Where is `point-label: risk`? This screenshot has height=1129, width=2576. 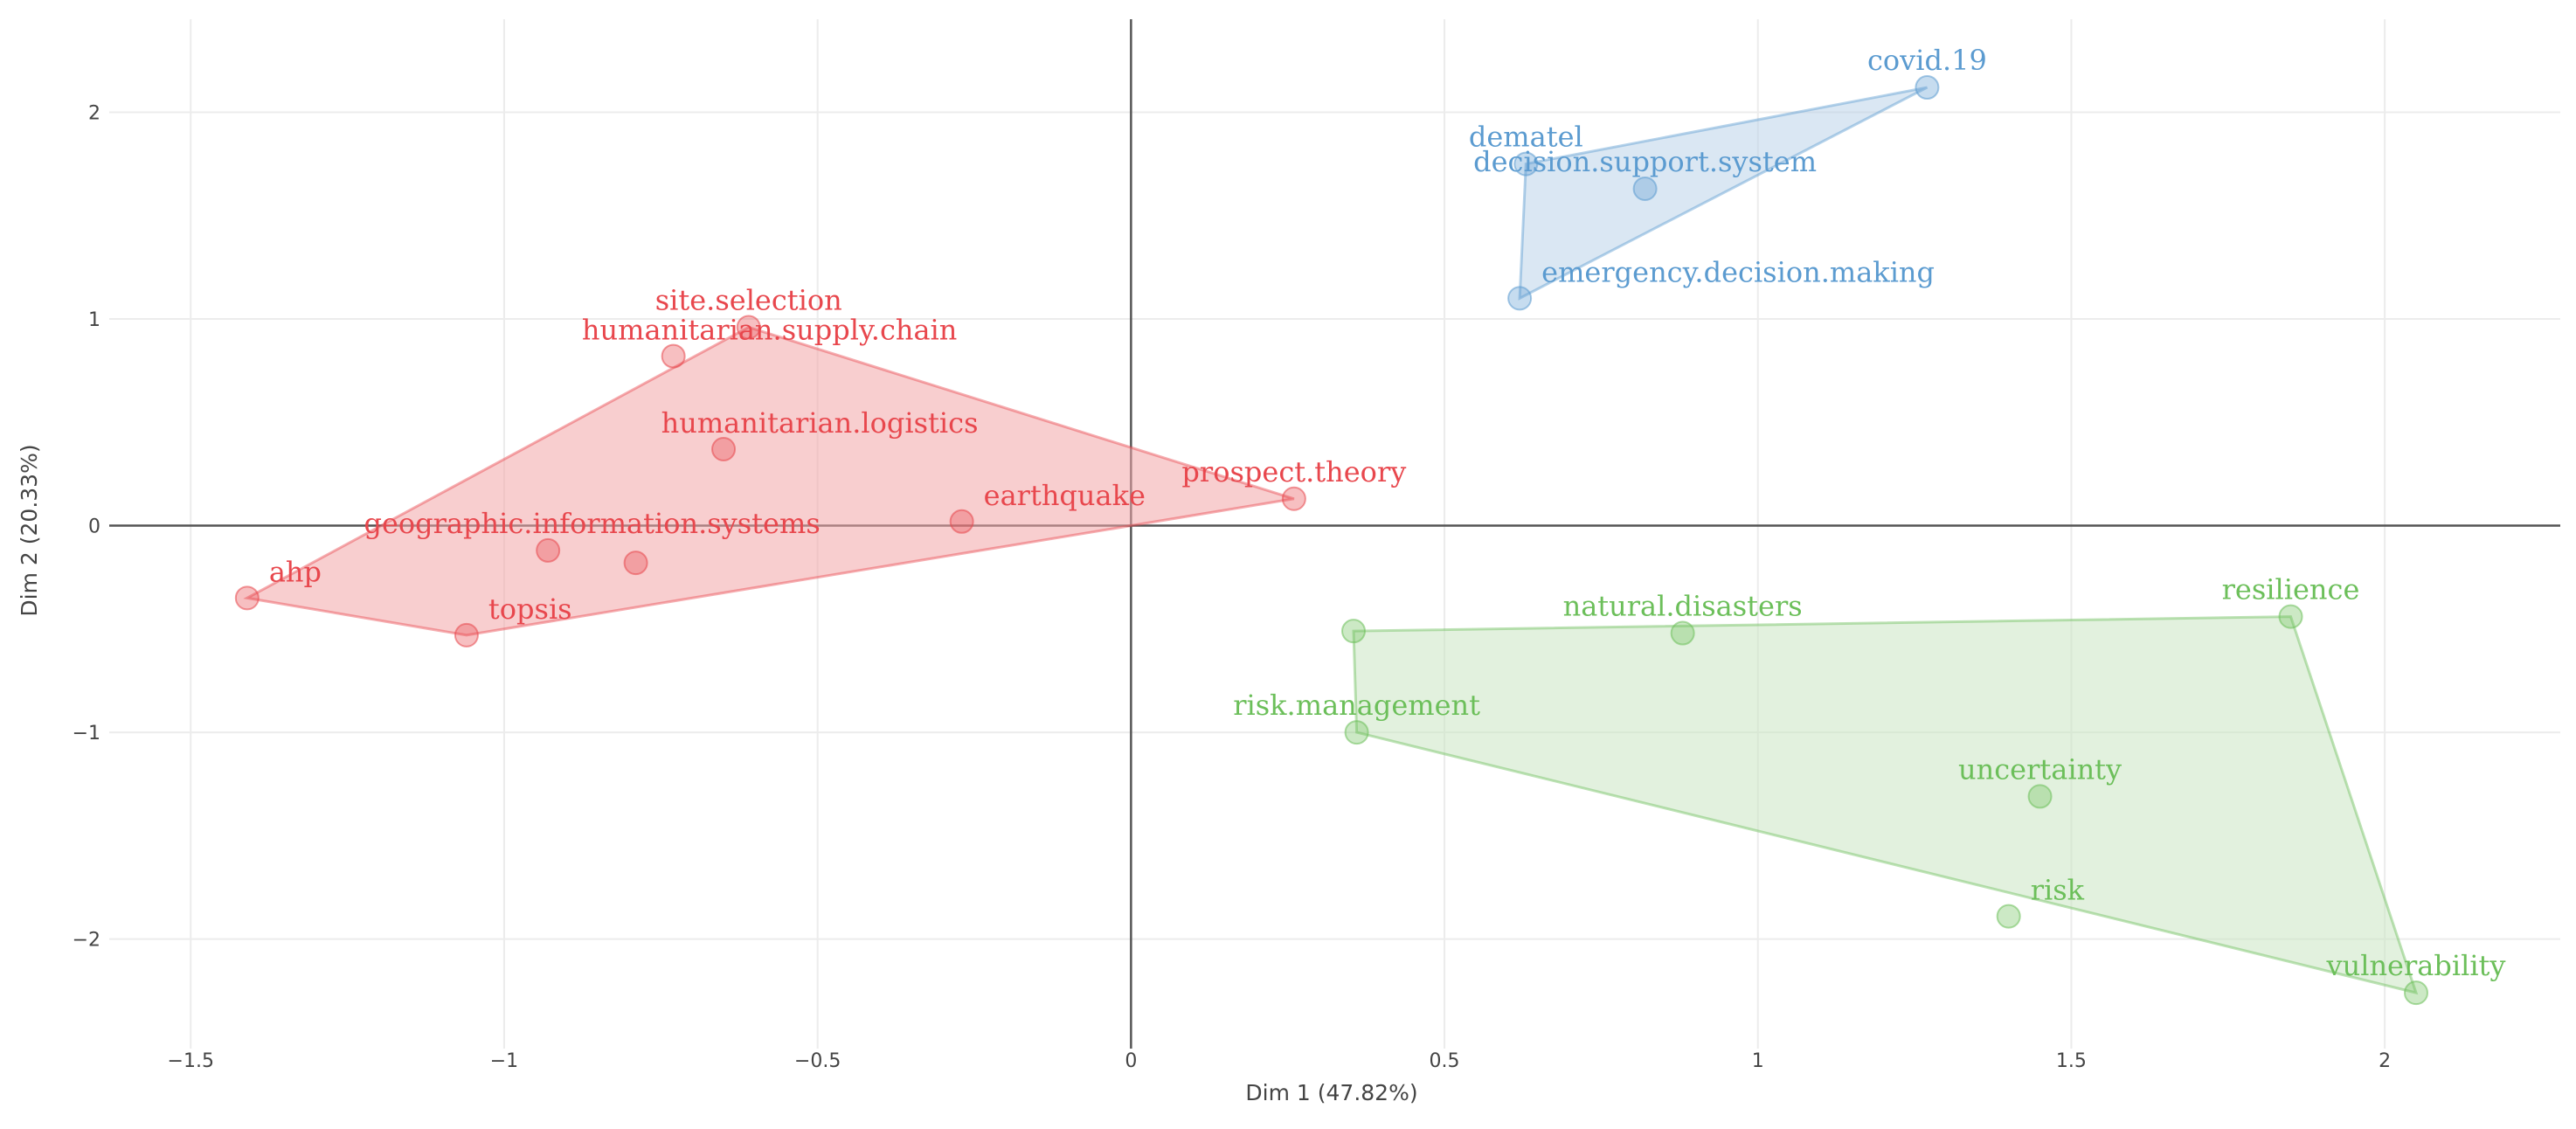 point-label: risk is located at coordinates (2058, 890).